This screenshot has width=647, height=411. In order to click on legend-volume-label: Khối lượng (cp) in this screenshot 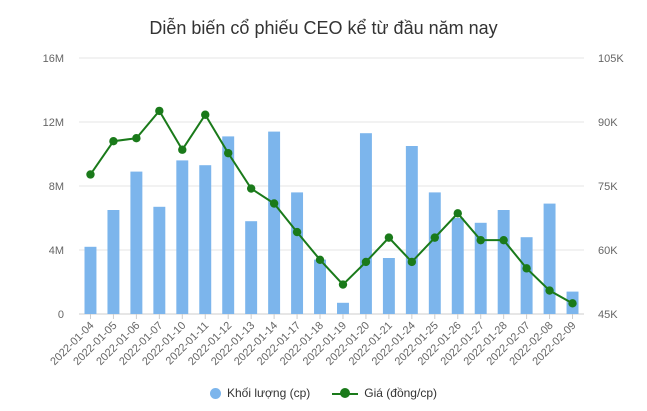, I will do `click(269, 393)`.